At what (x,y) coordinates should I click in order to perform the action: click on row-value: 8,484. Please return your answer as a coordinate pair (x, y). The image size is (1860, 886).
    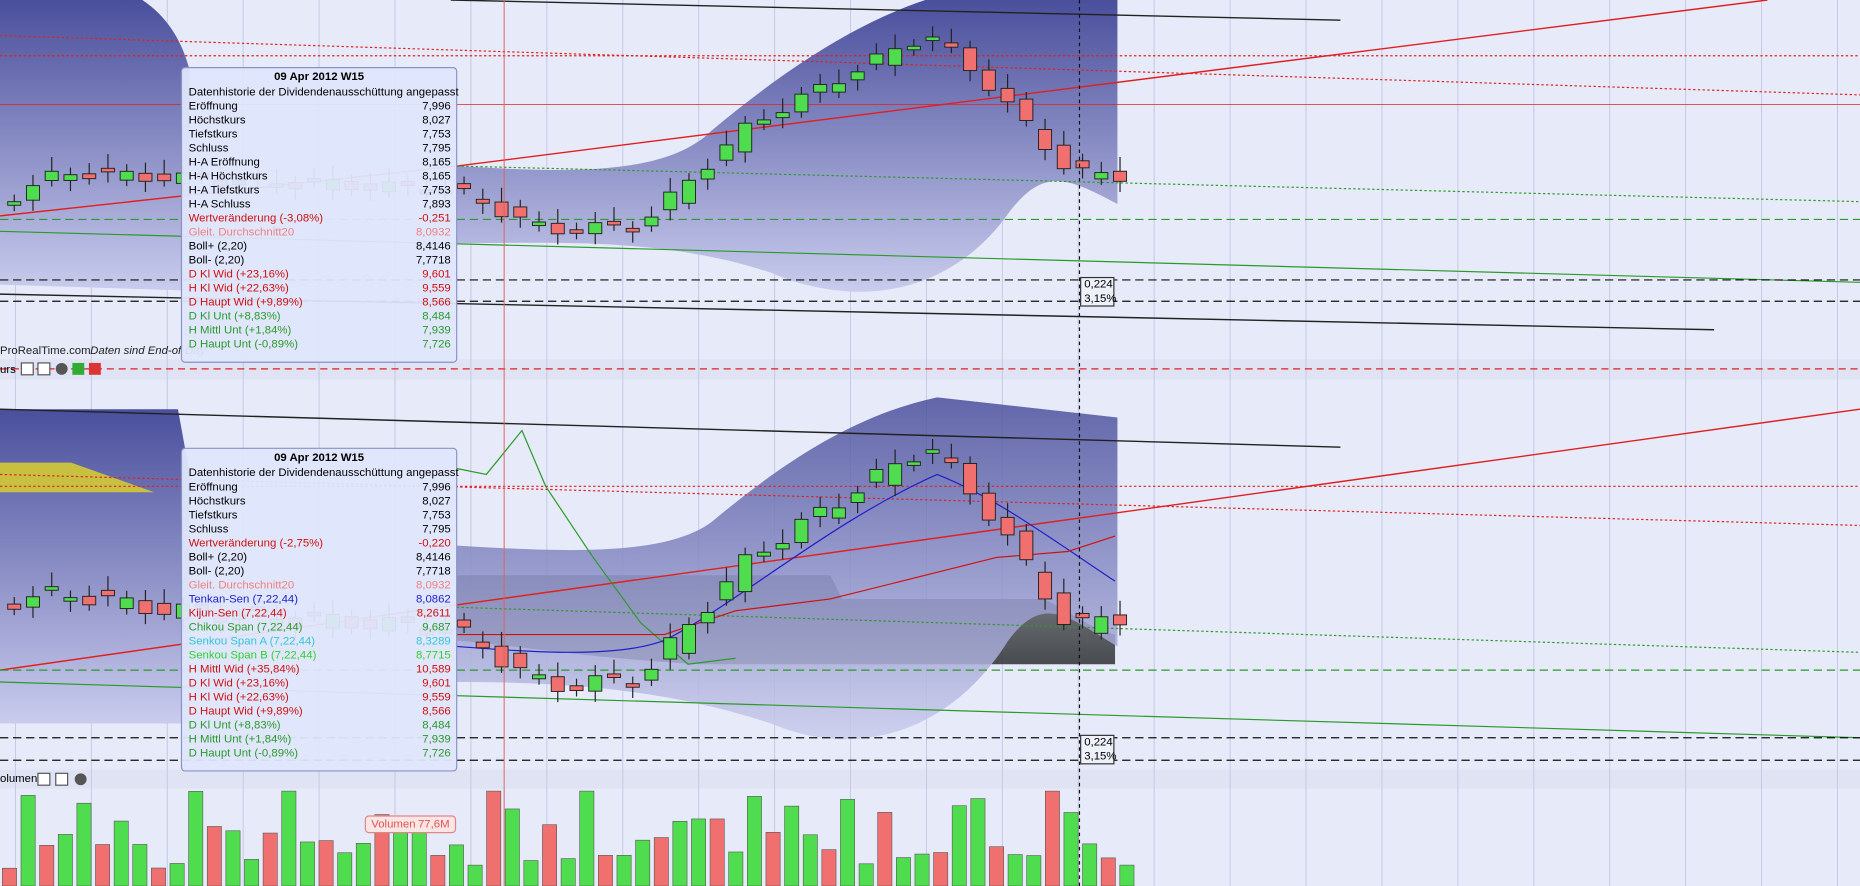
    Looking at the image, I should click on (436, 317).